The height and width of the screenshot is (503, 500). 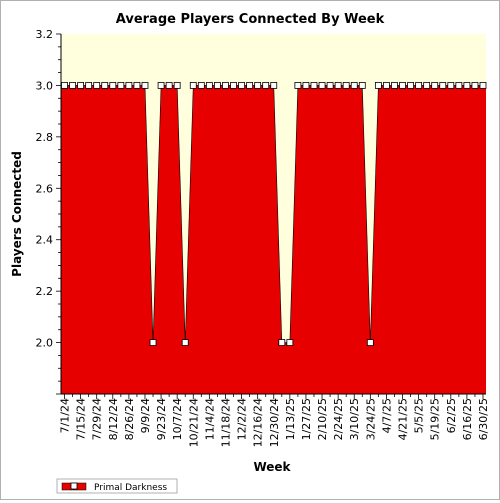 I want to click on x-tick-label: 5/19/25, so click(x=435, y=419).